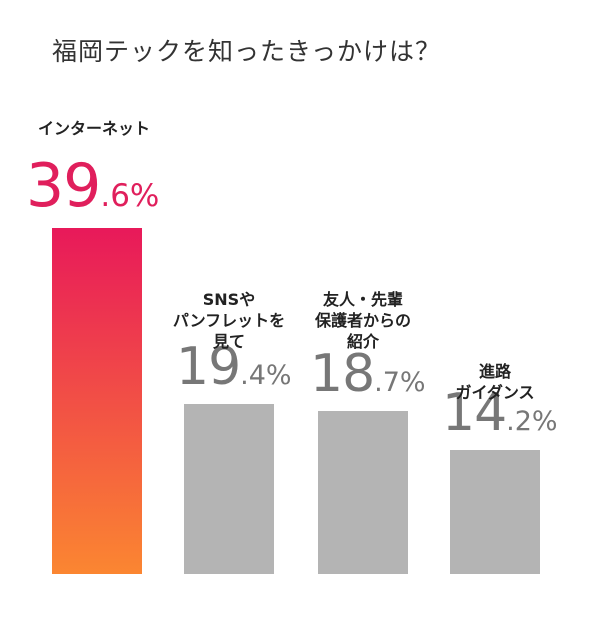 The height and width of the screenshot is (627, 590). What do you see at coordinates (362, 341) in the screenshot?
I see `category-label-line: 紹介` at bounding box center [362, 341].